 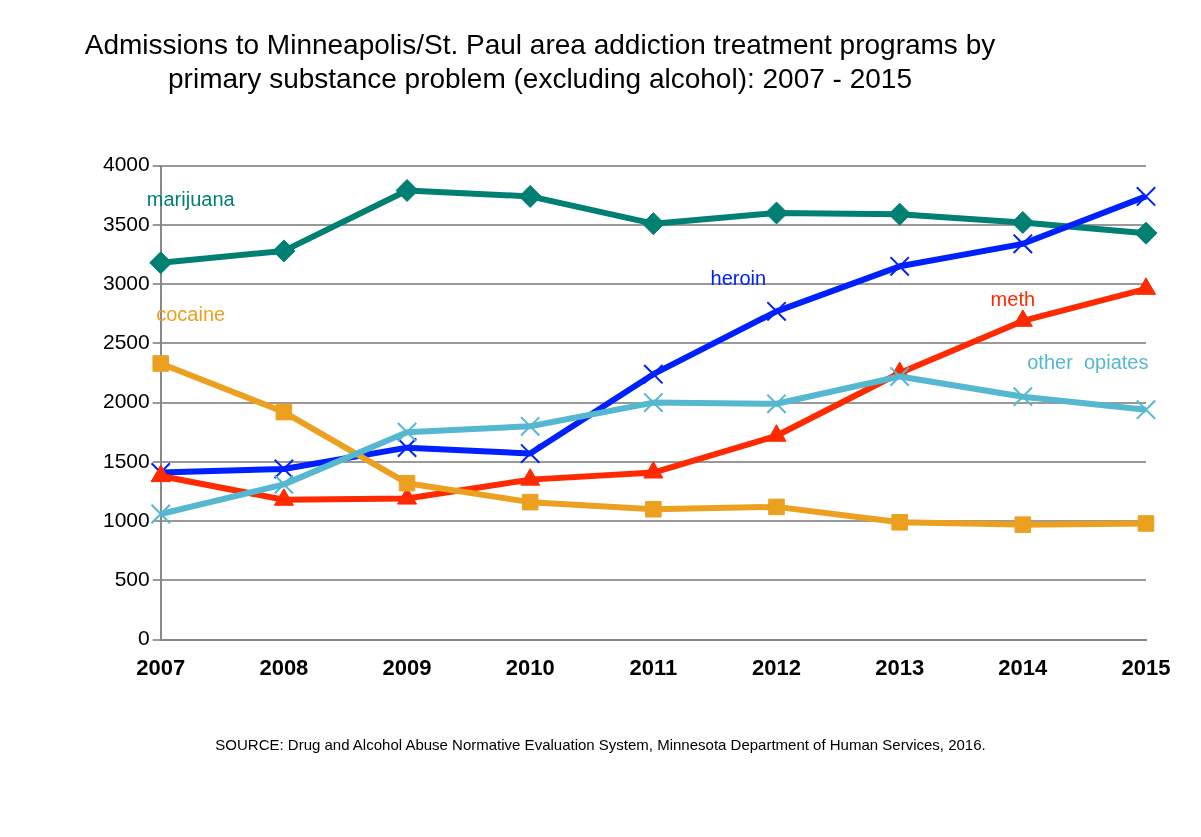 What do you see at coordinates (126, 519) in the screenshot?
I see `y-tick-label: 1000` at bounding box center [126, 519].